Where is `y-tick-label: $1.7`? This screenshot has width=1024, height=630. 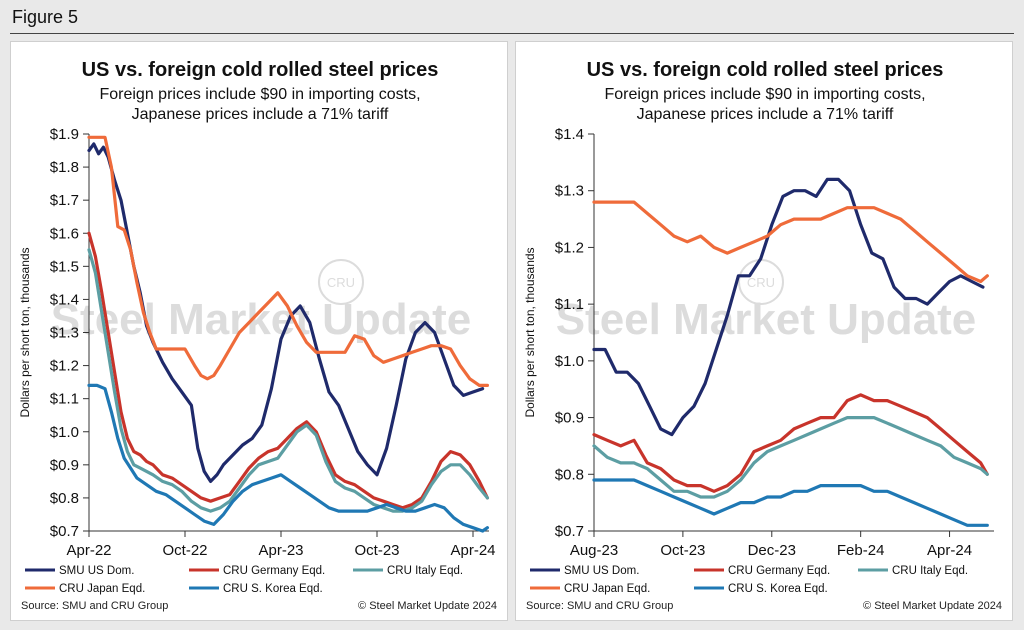
y-tick-label: $1.7 is located at coordinates (64, 200).